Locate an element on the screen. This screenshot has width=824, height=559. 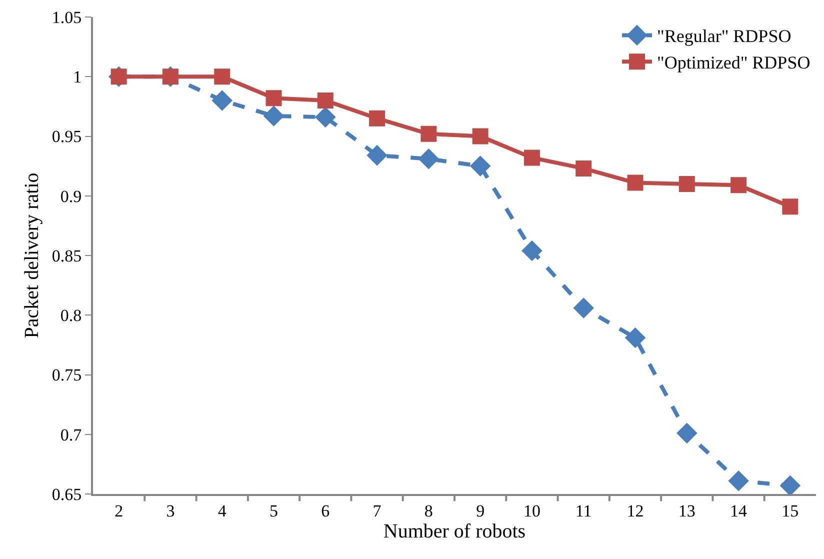
x-tick-label: 7 is located at coordinates (377, 510).